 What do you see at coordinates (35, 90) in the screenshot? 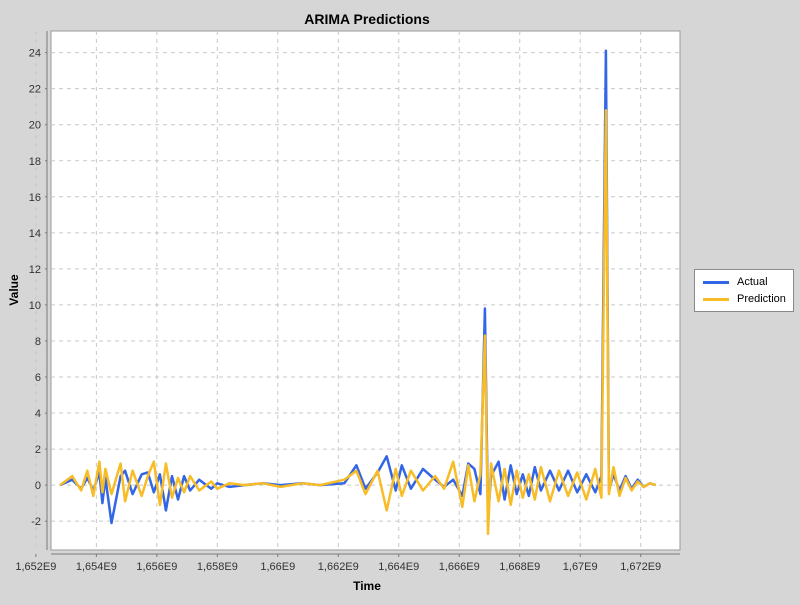
I see `y-tick-label: 22` at bounding box center [35, 90].